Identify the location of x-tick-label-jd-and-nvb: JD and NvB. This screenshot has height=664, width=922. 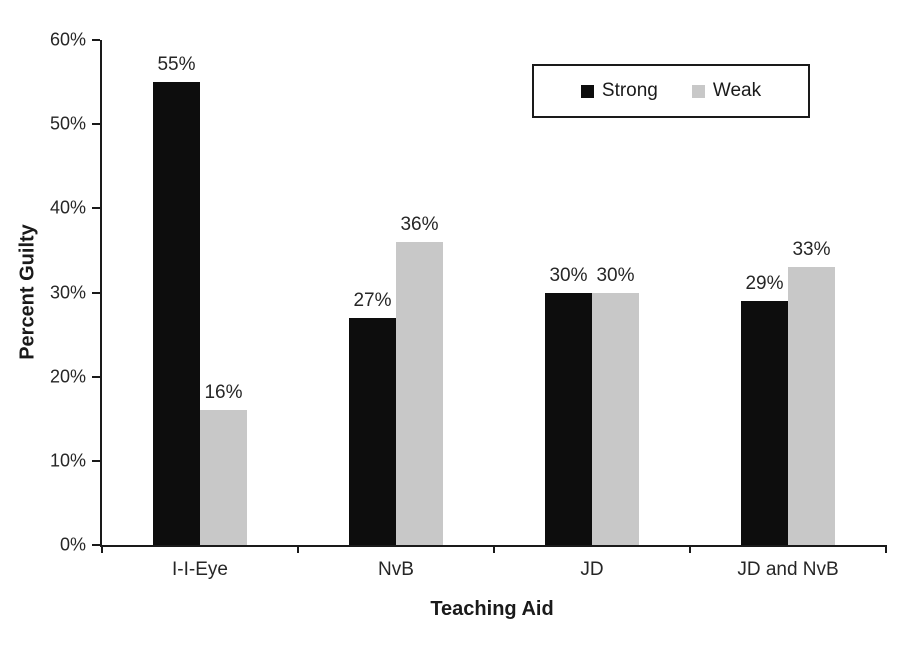
(788, 569).